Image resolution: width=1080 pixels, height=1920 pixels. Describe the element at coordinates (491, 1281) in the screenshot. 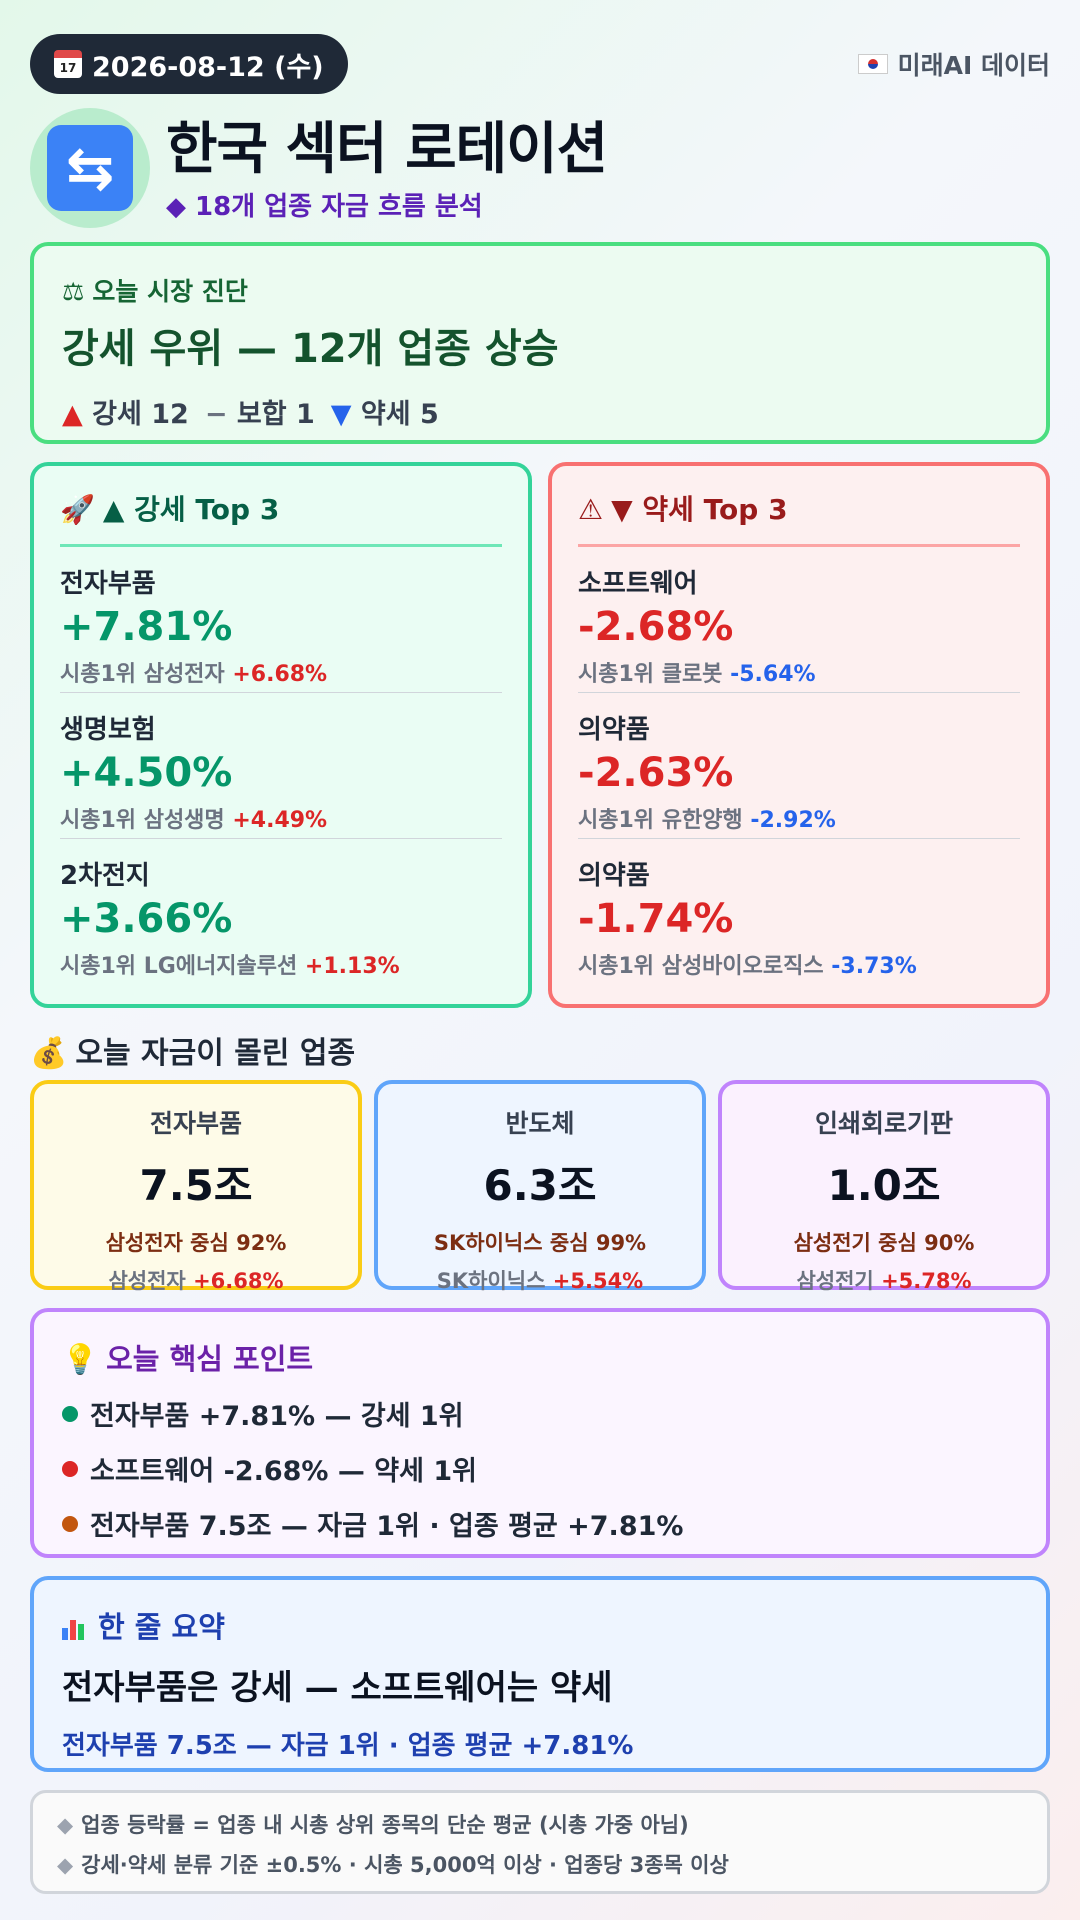

I see `flow-leader-name: SK하이닉스` at that location.